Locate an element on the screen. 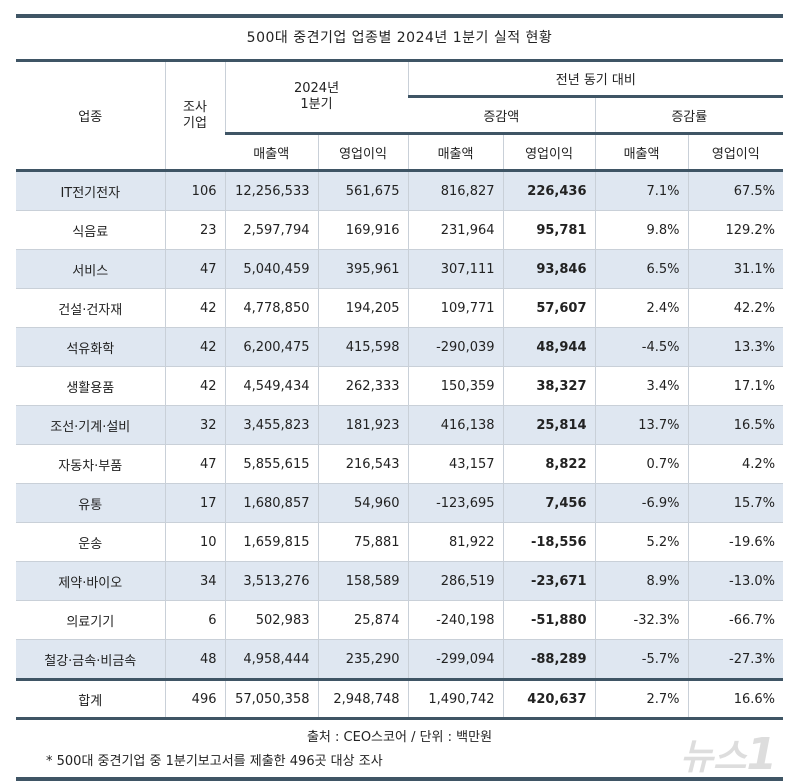  cell-op-profit: 181,923 is located at coordinates (363, 425).